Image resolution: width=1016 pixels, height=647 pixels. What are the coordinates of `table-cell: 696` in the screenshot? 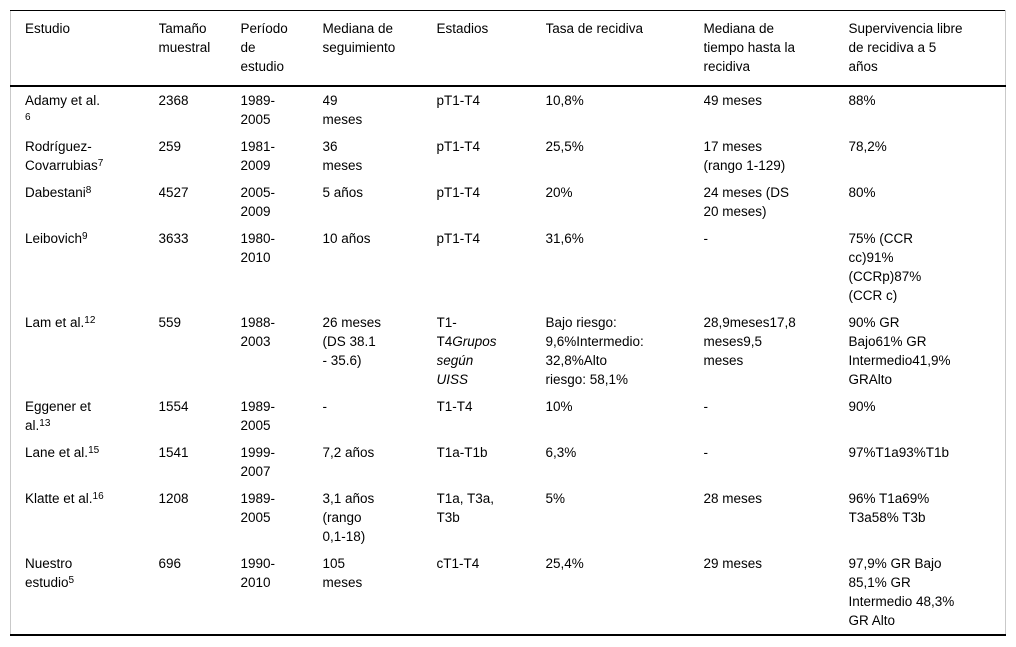 It's located at (200, 592).